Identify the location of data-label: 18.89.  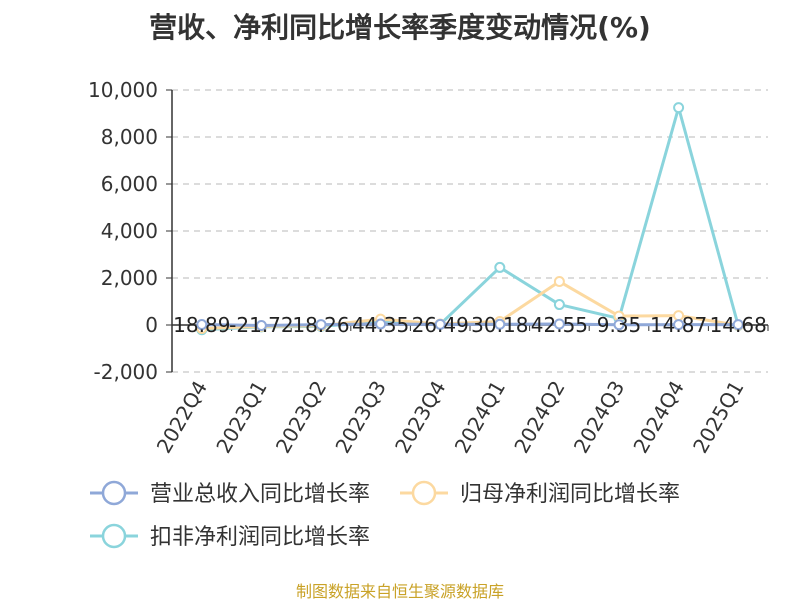
(201, 325).